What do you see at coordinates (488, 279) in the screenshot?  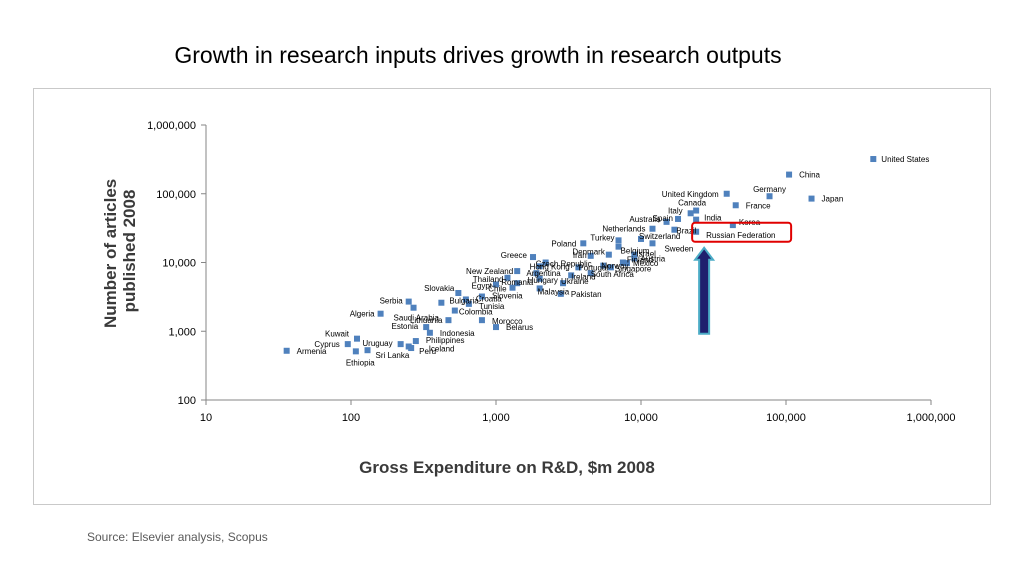 I see `data-point-label: Thailand` at bounding box center [488, 279].